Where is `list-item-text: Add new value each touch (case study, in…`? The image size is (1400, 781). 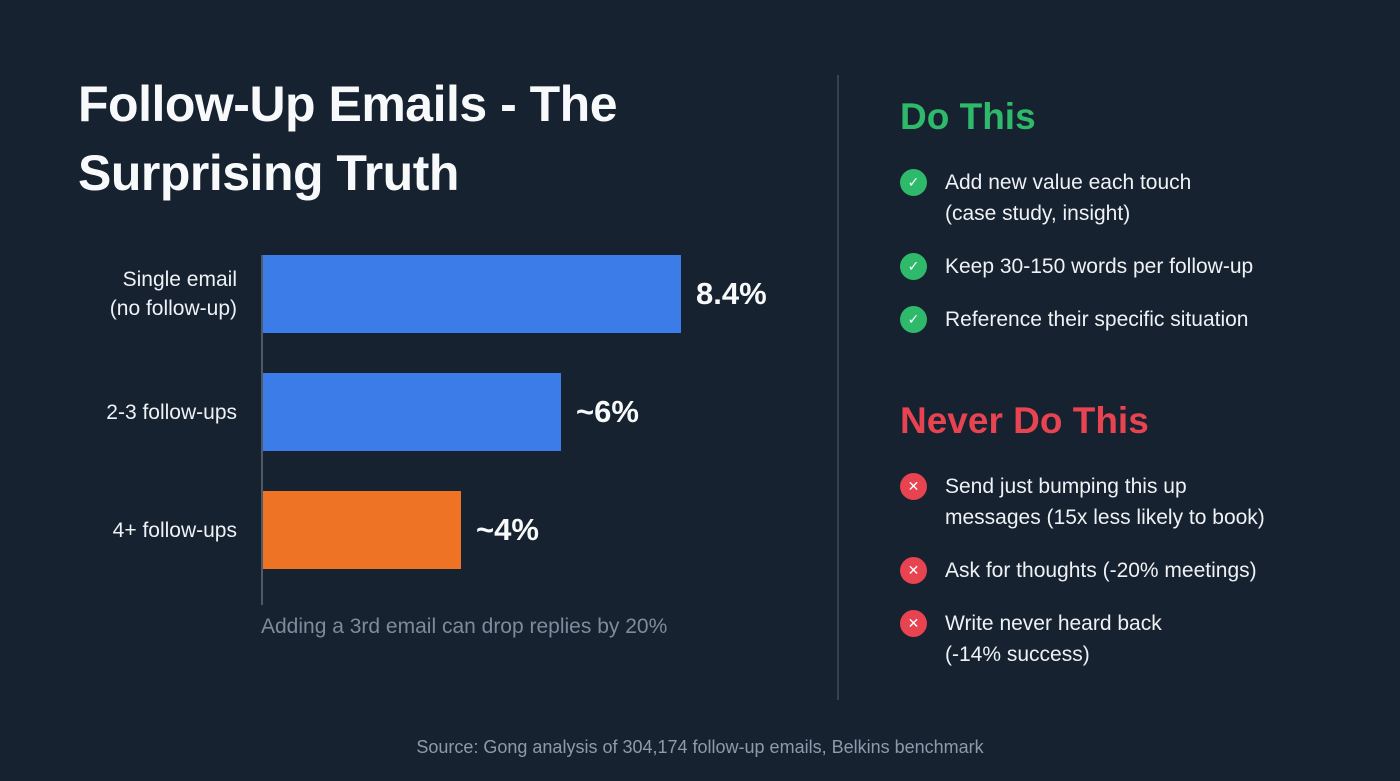
list-item-text: Add new value each touch (case study, in… is located at coordinates (1068, 198).